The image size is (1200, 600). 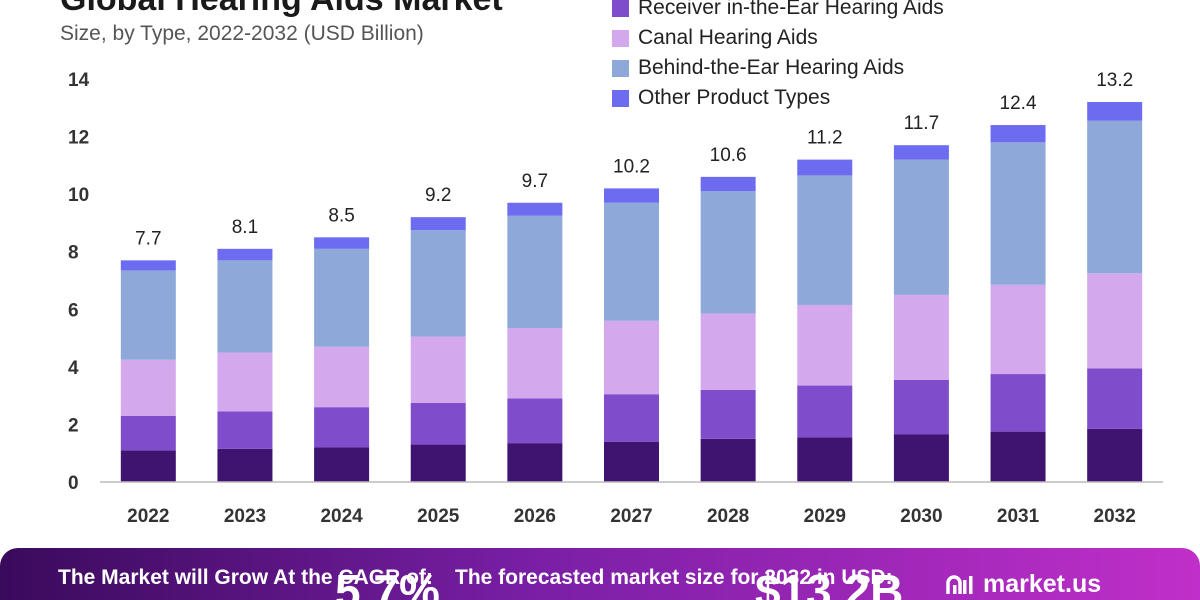 I want to click on brand-name: market.us, so click(x=1042, y=584).